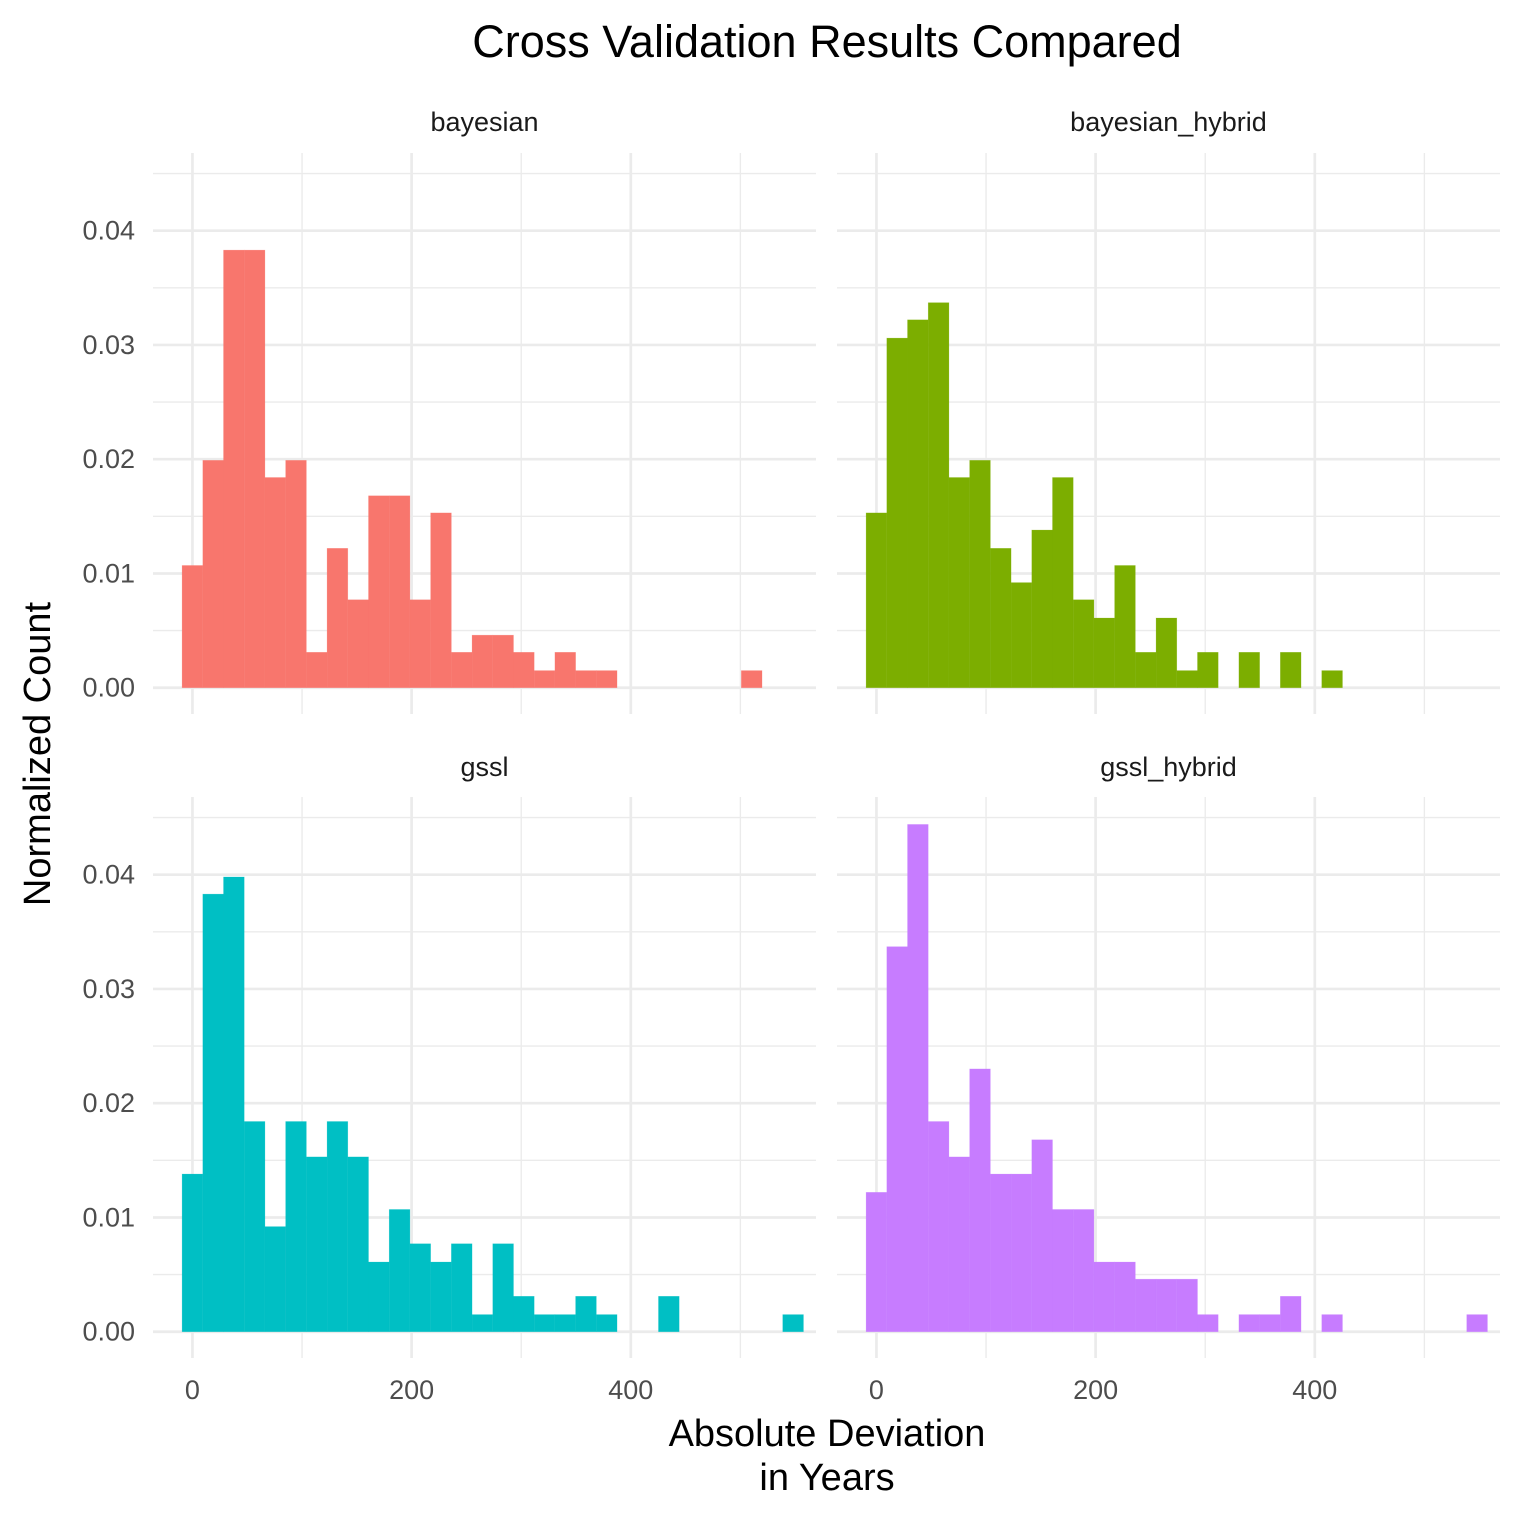 The width and height of the screenshot is (1521, 1521). I want to click on x-axis-title-line-1: Absolute Deviation, so click(827, 1434).